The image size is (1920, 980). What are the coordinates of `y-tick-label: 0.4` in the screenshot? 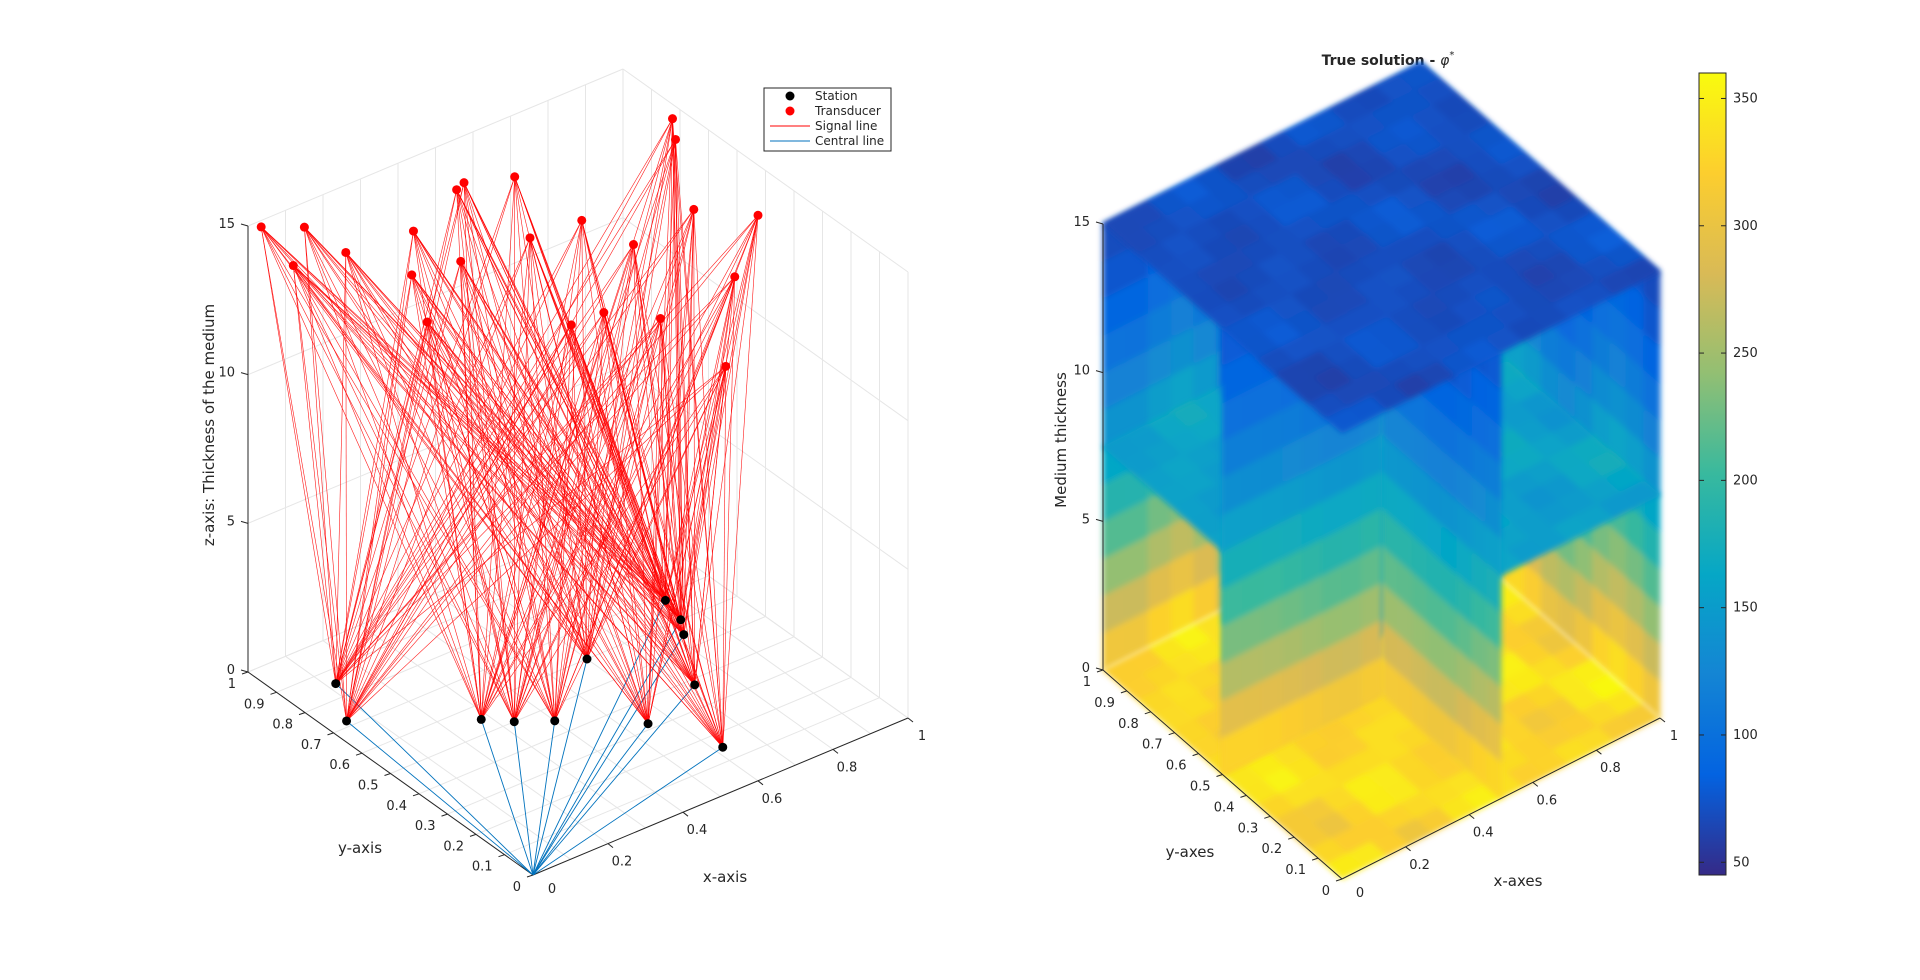 It's located at (1224, 807).